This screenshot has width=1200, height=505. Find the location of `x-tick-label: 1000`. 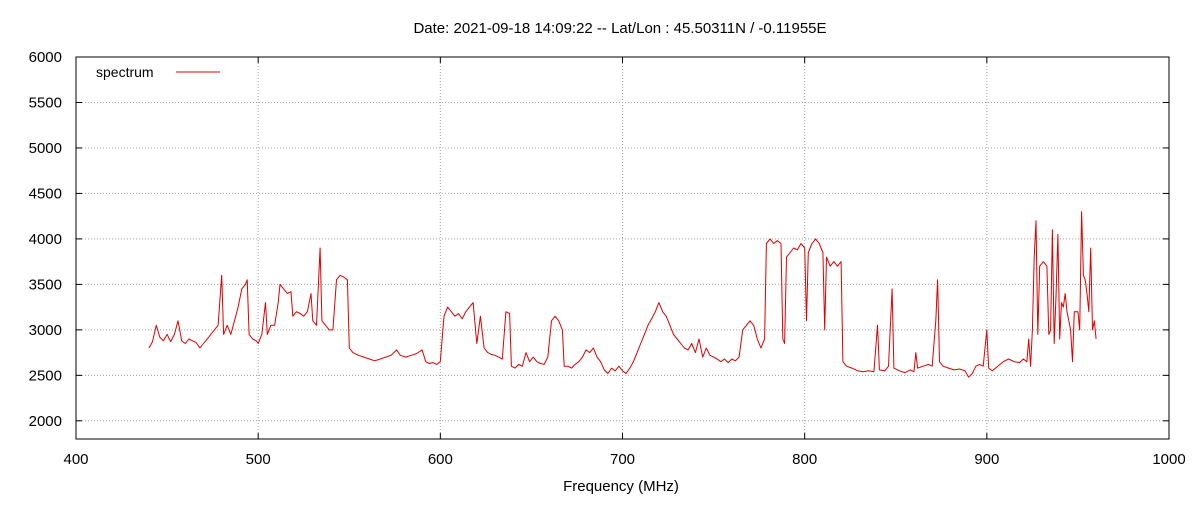

x-tick-label: 1000 is located at coordinates (1168, 459).